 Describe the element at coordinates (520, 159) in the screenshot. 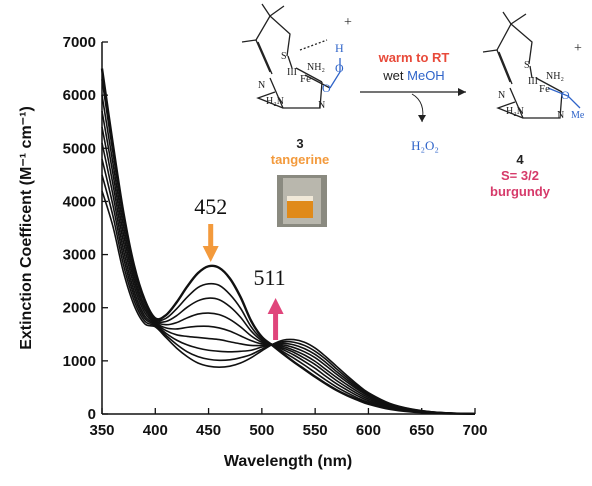

I see `complex4-number: 4` at that location.